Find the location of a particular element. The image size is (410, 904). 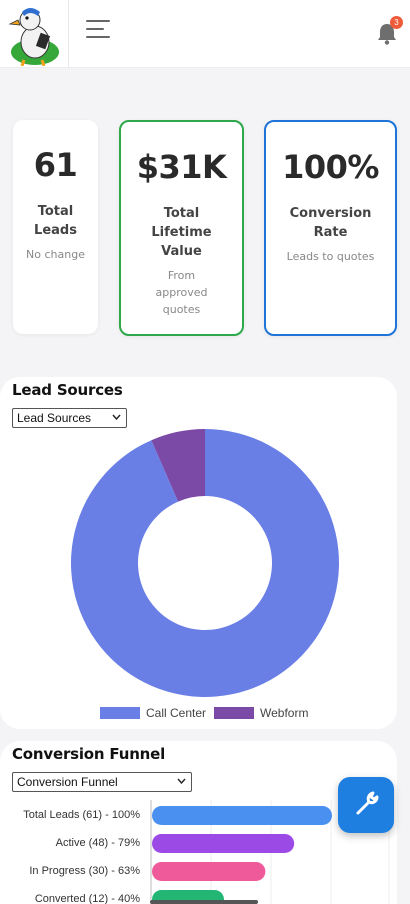

legend-item-webform: Webform is located at coordinates (261, 713).